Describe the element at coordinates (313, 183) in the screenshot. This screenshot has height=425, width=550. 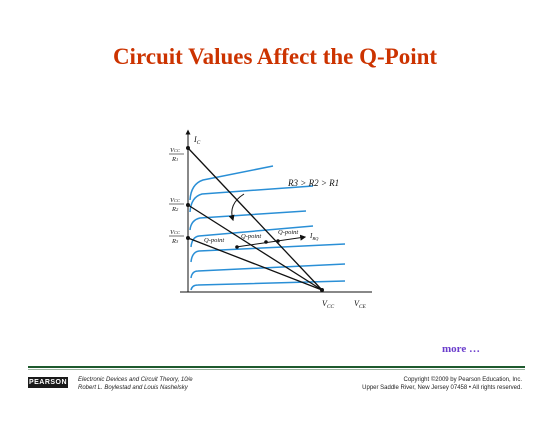
I see `resistance-relation-label: R3 > R2 > R1` at that location.